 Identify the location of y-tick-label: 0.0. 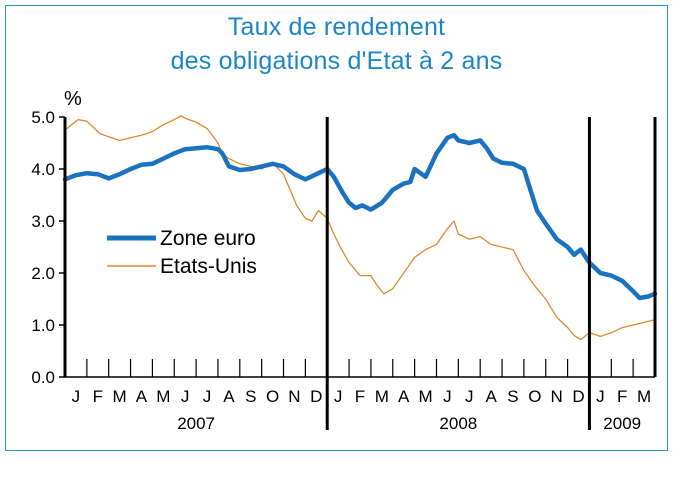
(43, 377).